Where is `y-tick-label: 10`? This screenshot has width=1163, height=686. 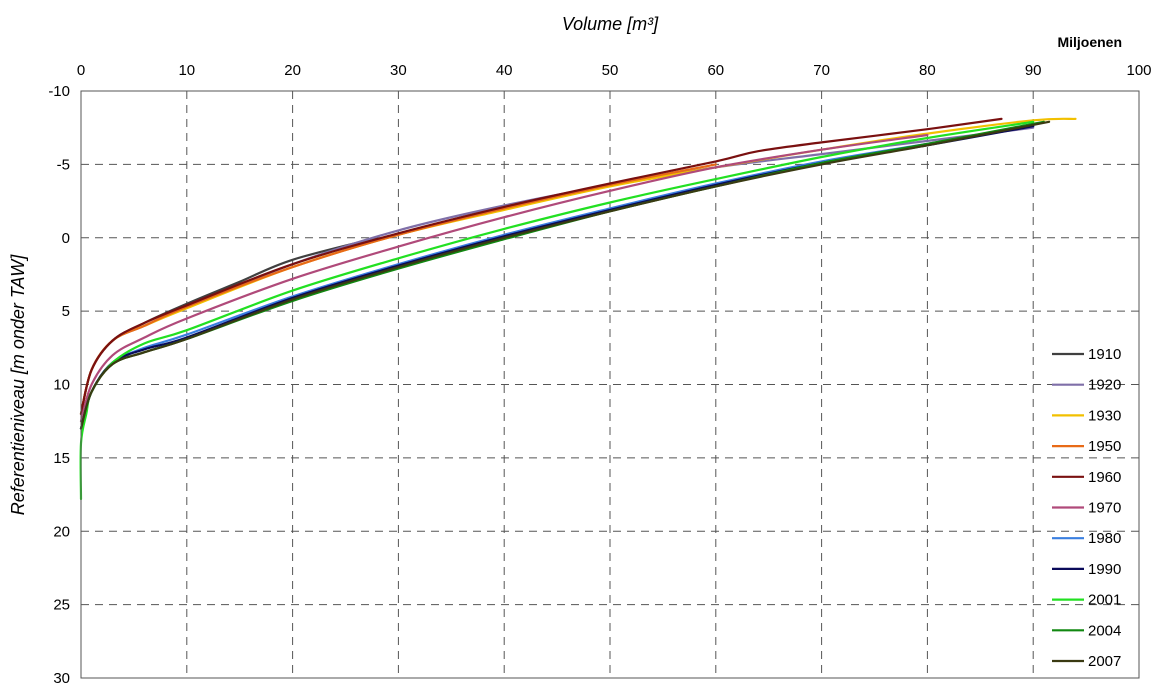
y-tick-label: 10 is located at coordinates (61, 385).